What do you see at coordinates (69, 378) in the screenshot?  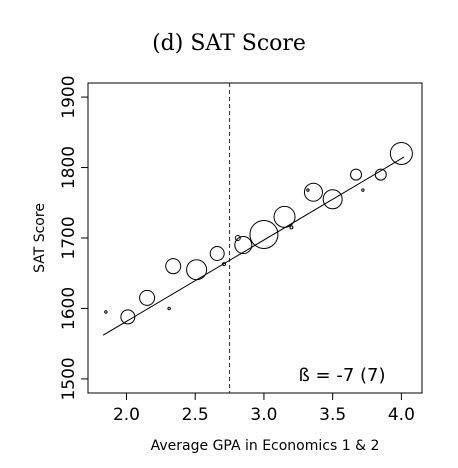 I see `y-tick-label: 1500` at bounding box center [69, 378].